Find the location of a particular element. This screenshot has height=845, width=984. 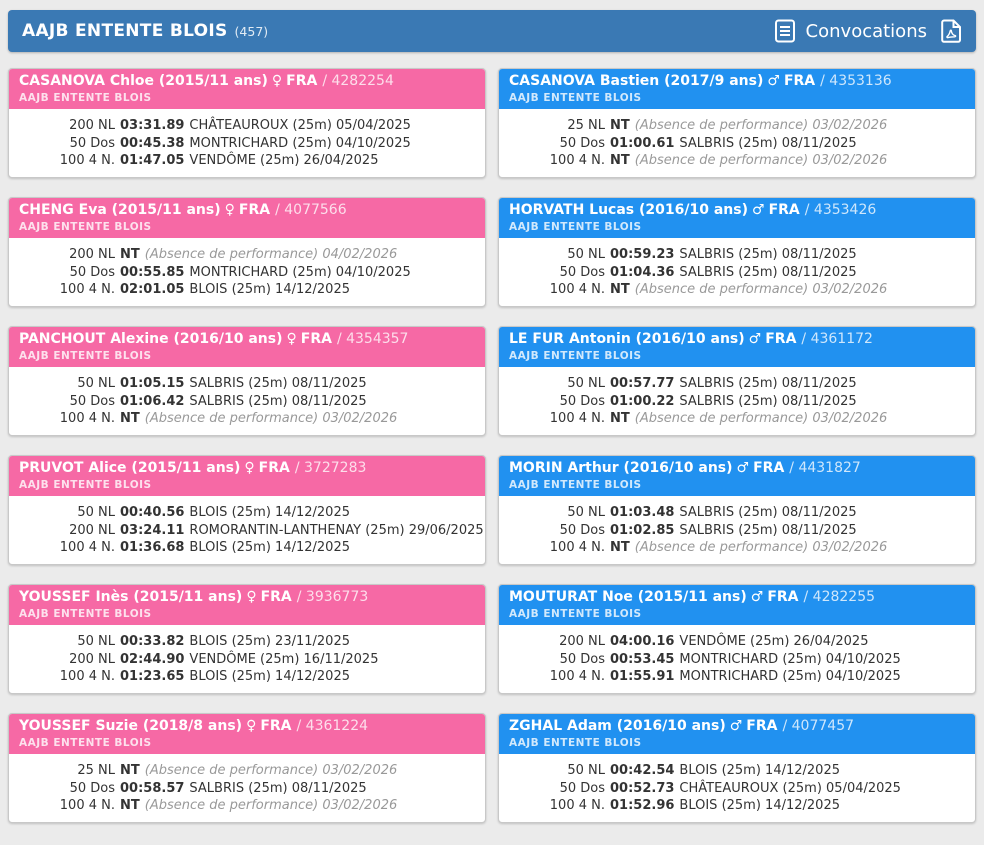

swimmer-name-line: PRUVOT Alice (2015/11 ans) ♀ FRA/ 3727283 is located at coordinates (247, 468).